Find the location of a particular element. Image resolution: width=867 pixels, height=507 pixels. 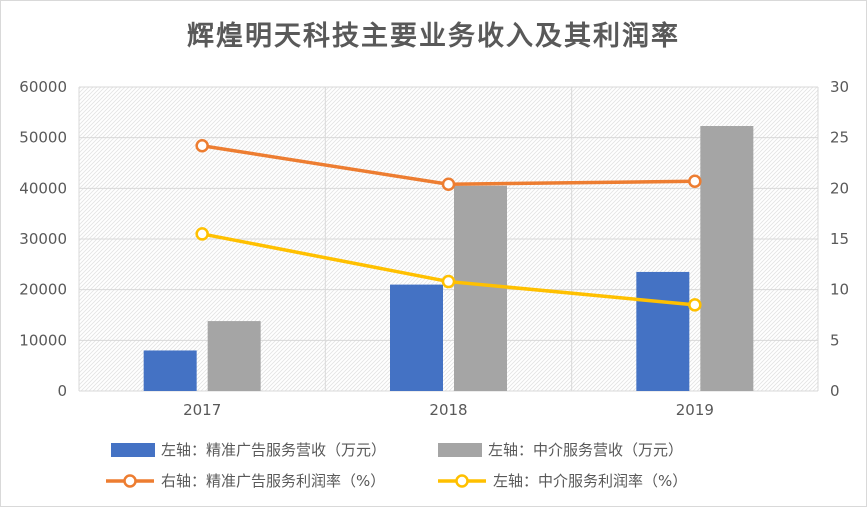

right-tick-label: 20 is located at coordinates (839, 188).